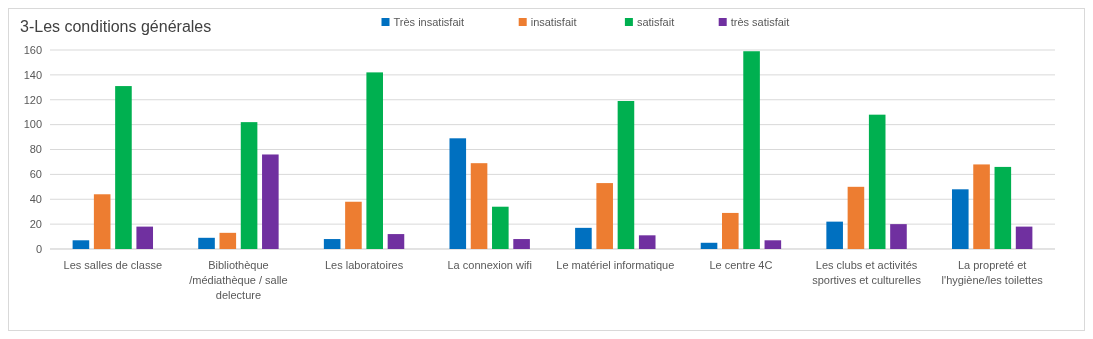 This screenshot has width=1093, height=339. Describe the element at coordinates (655, 22) in the screenshot. I see `legend-label: satisfait` at that location.